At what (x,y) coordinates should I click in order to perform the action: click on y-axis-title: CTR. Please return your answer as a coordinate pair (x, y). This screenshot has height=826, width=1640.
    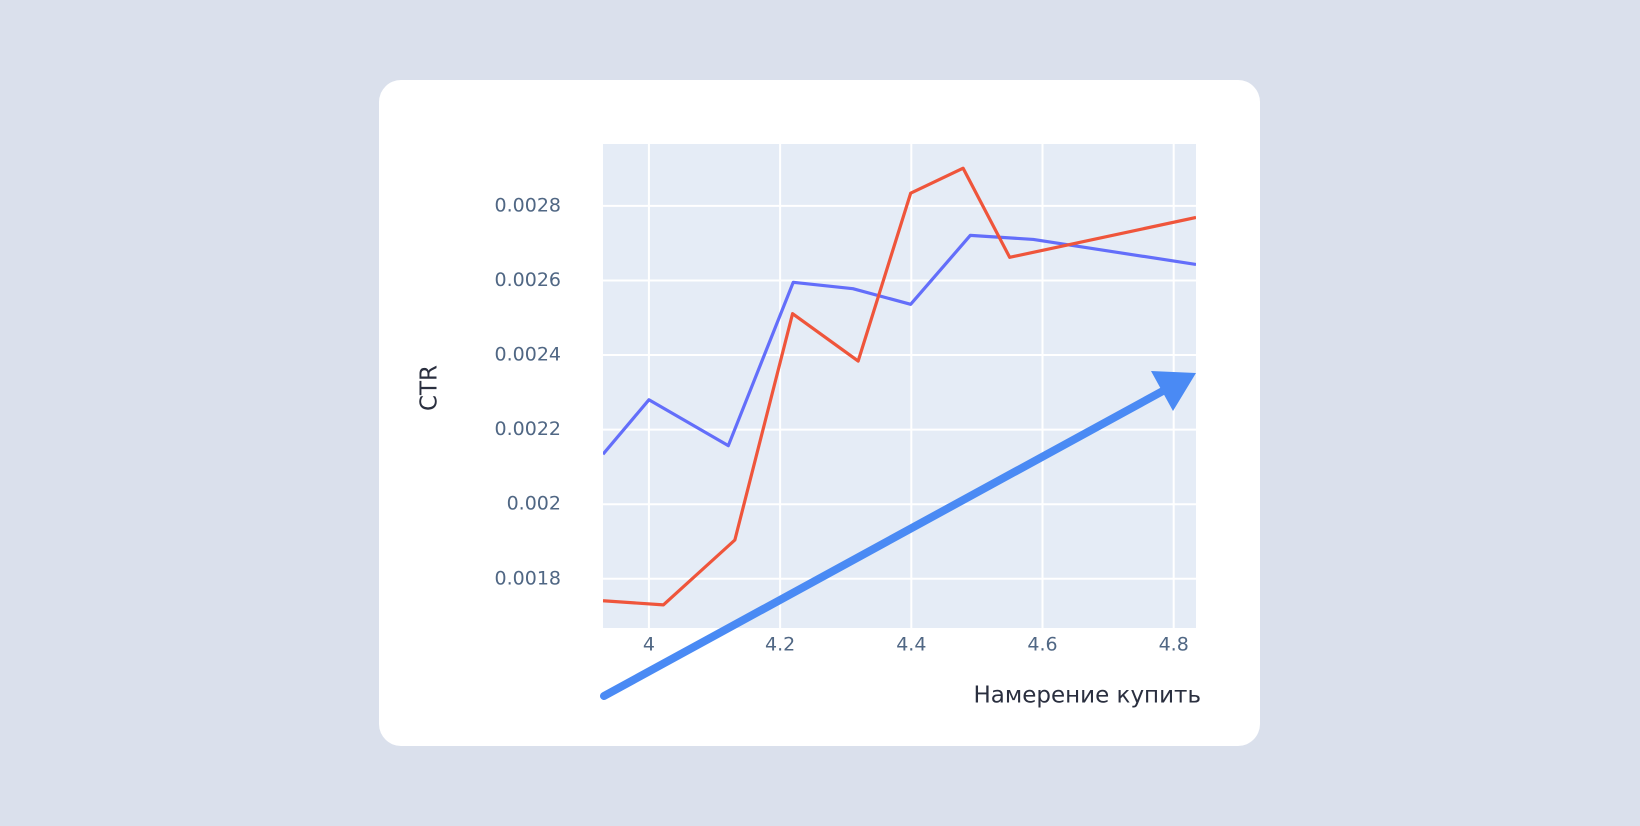
    Looking at the image, I should click on (430, 388).